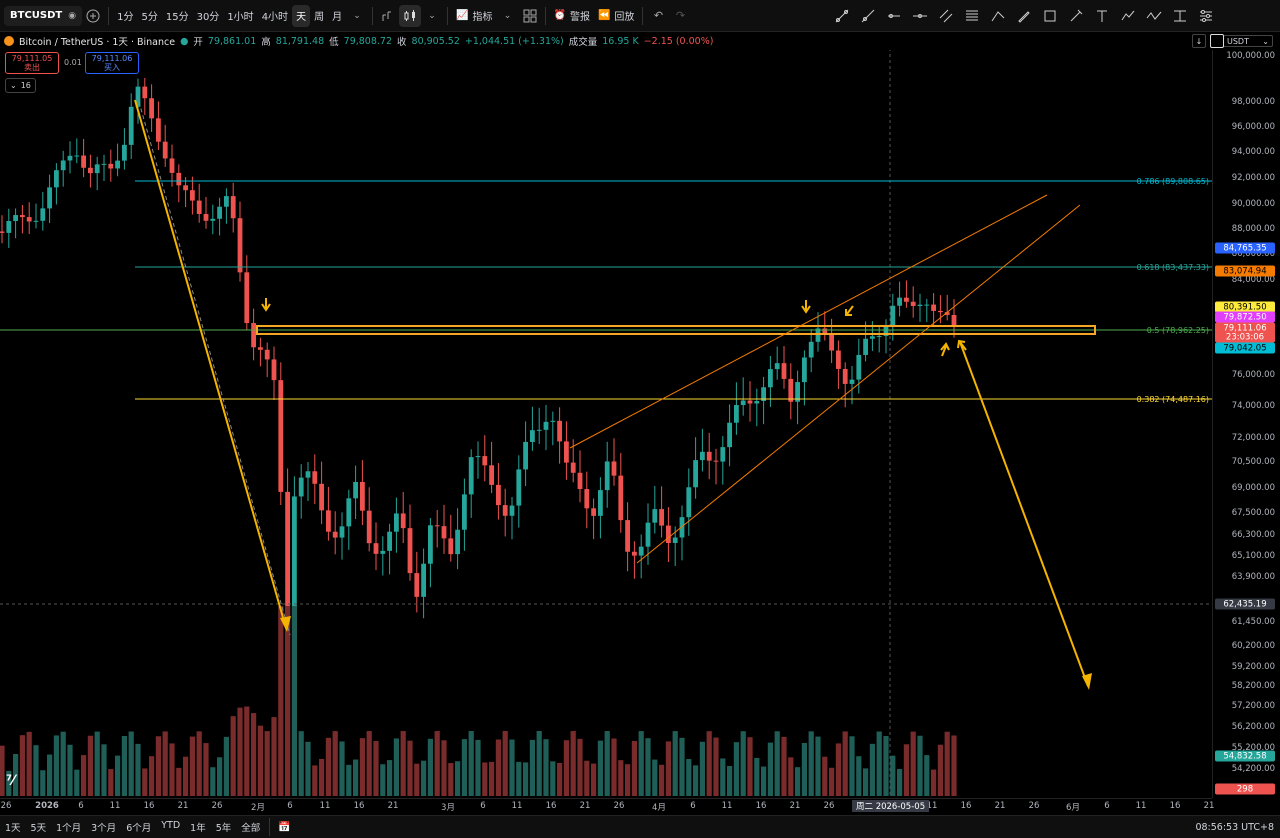 The height and width of the screenshot is (838, 1280). Describe the element at coordinates (1050, 16) in the screenshot. I see `rectangle-icon` at that location.